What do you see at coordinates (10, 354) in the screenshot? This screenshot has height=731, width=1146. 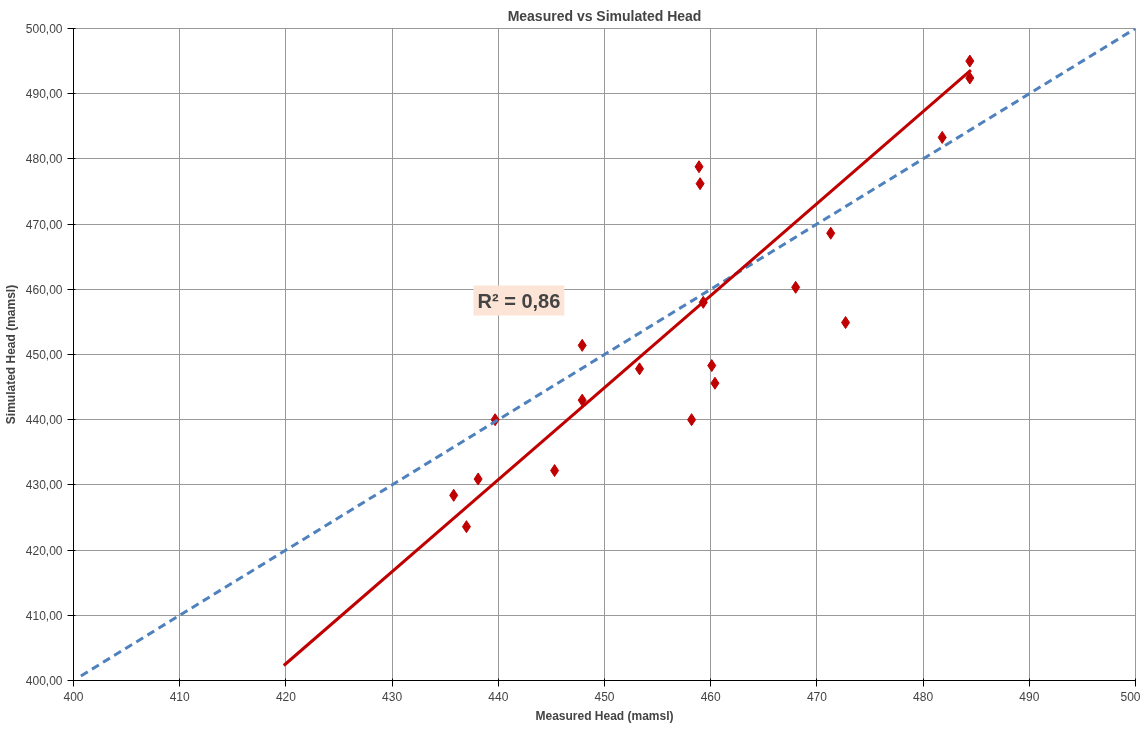 I see `y-axis-title: Simulated Head (mamsl)` at bounding box center [10, 354].